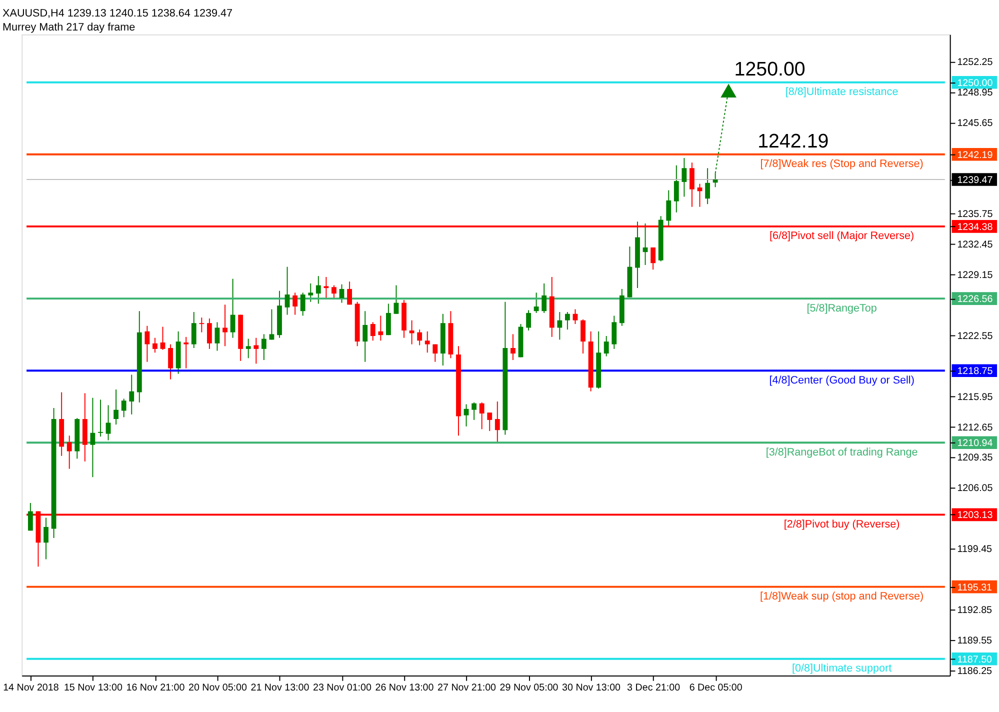 The width and height of the screenshot is (999, 712). Describe the element at coordinates (842, 668) in the screenshot. I see `ref-line-label: [0/8]Ultimate support` at that location.